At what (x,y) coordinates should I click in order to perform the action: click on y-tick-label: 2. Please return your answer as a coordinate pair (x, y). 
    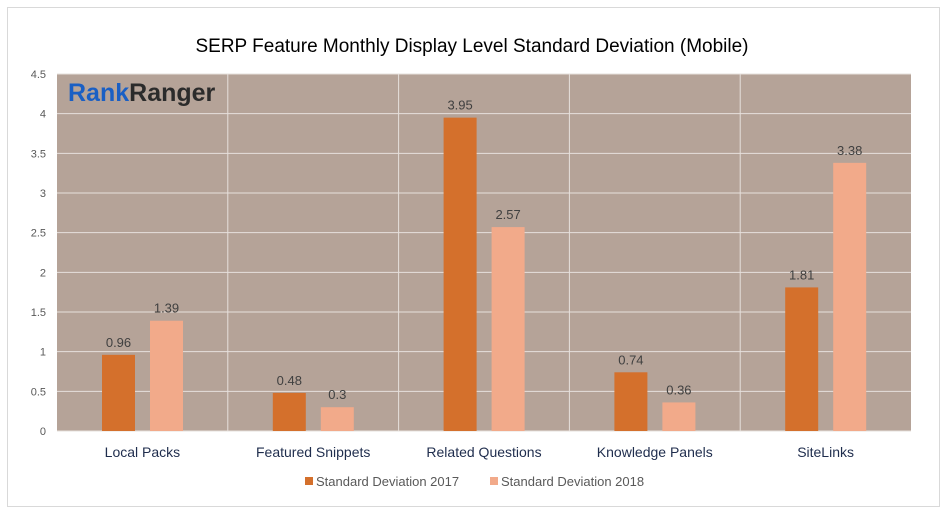
    Looking at the image, I should click on (43, 273).